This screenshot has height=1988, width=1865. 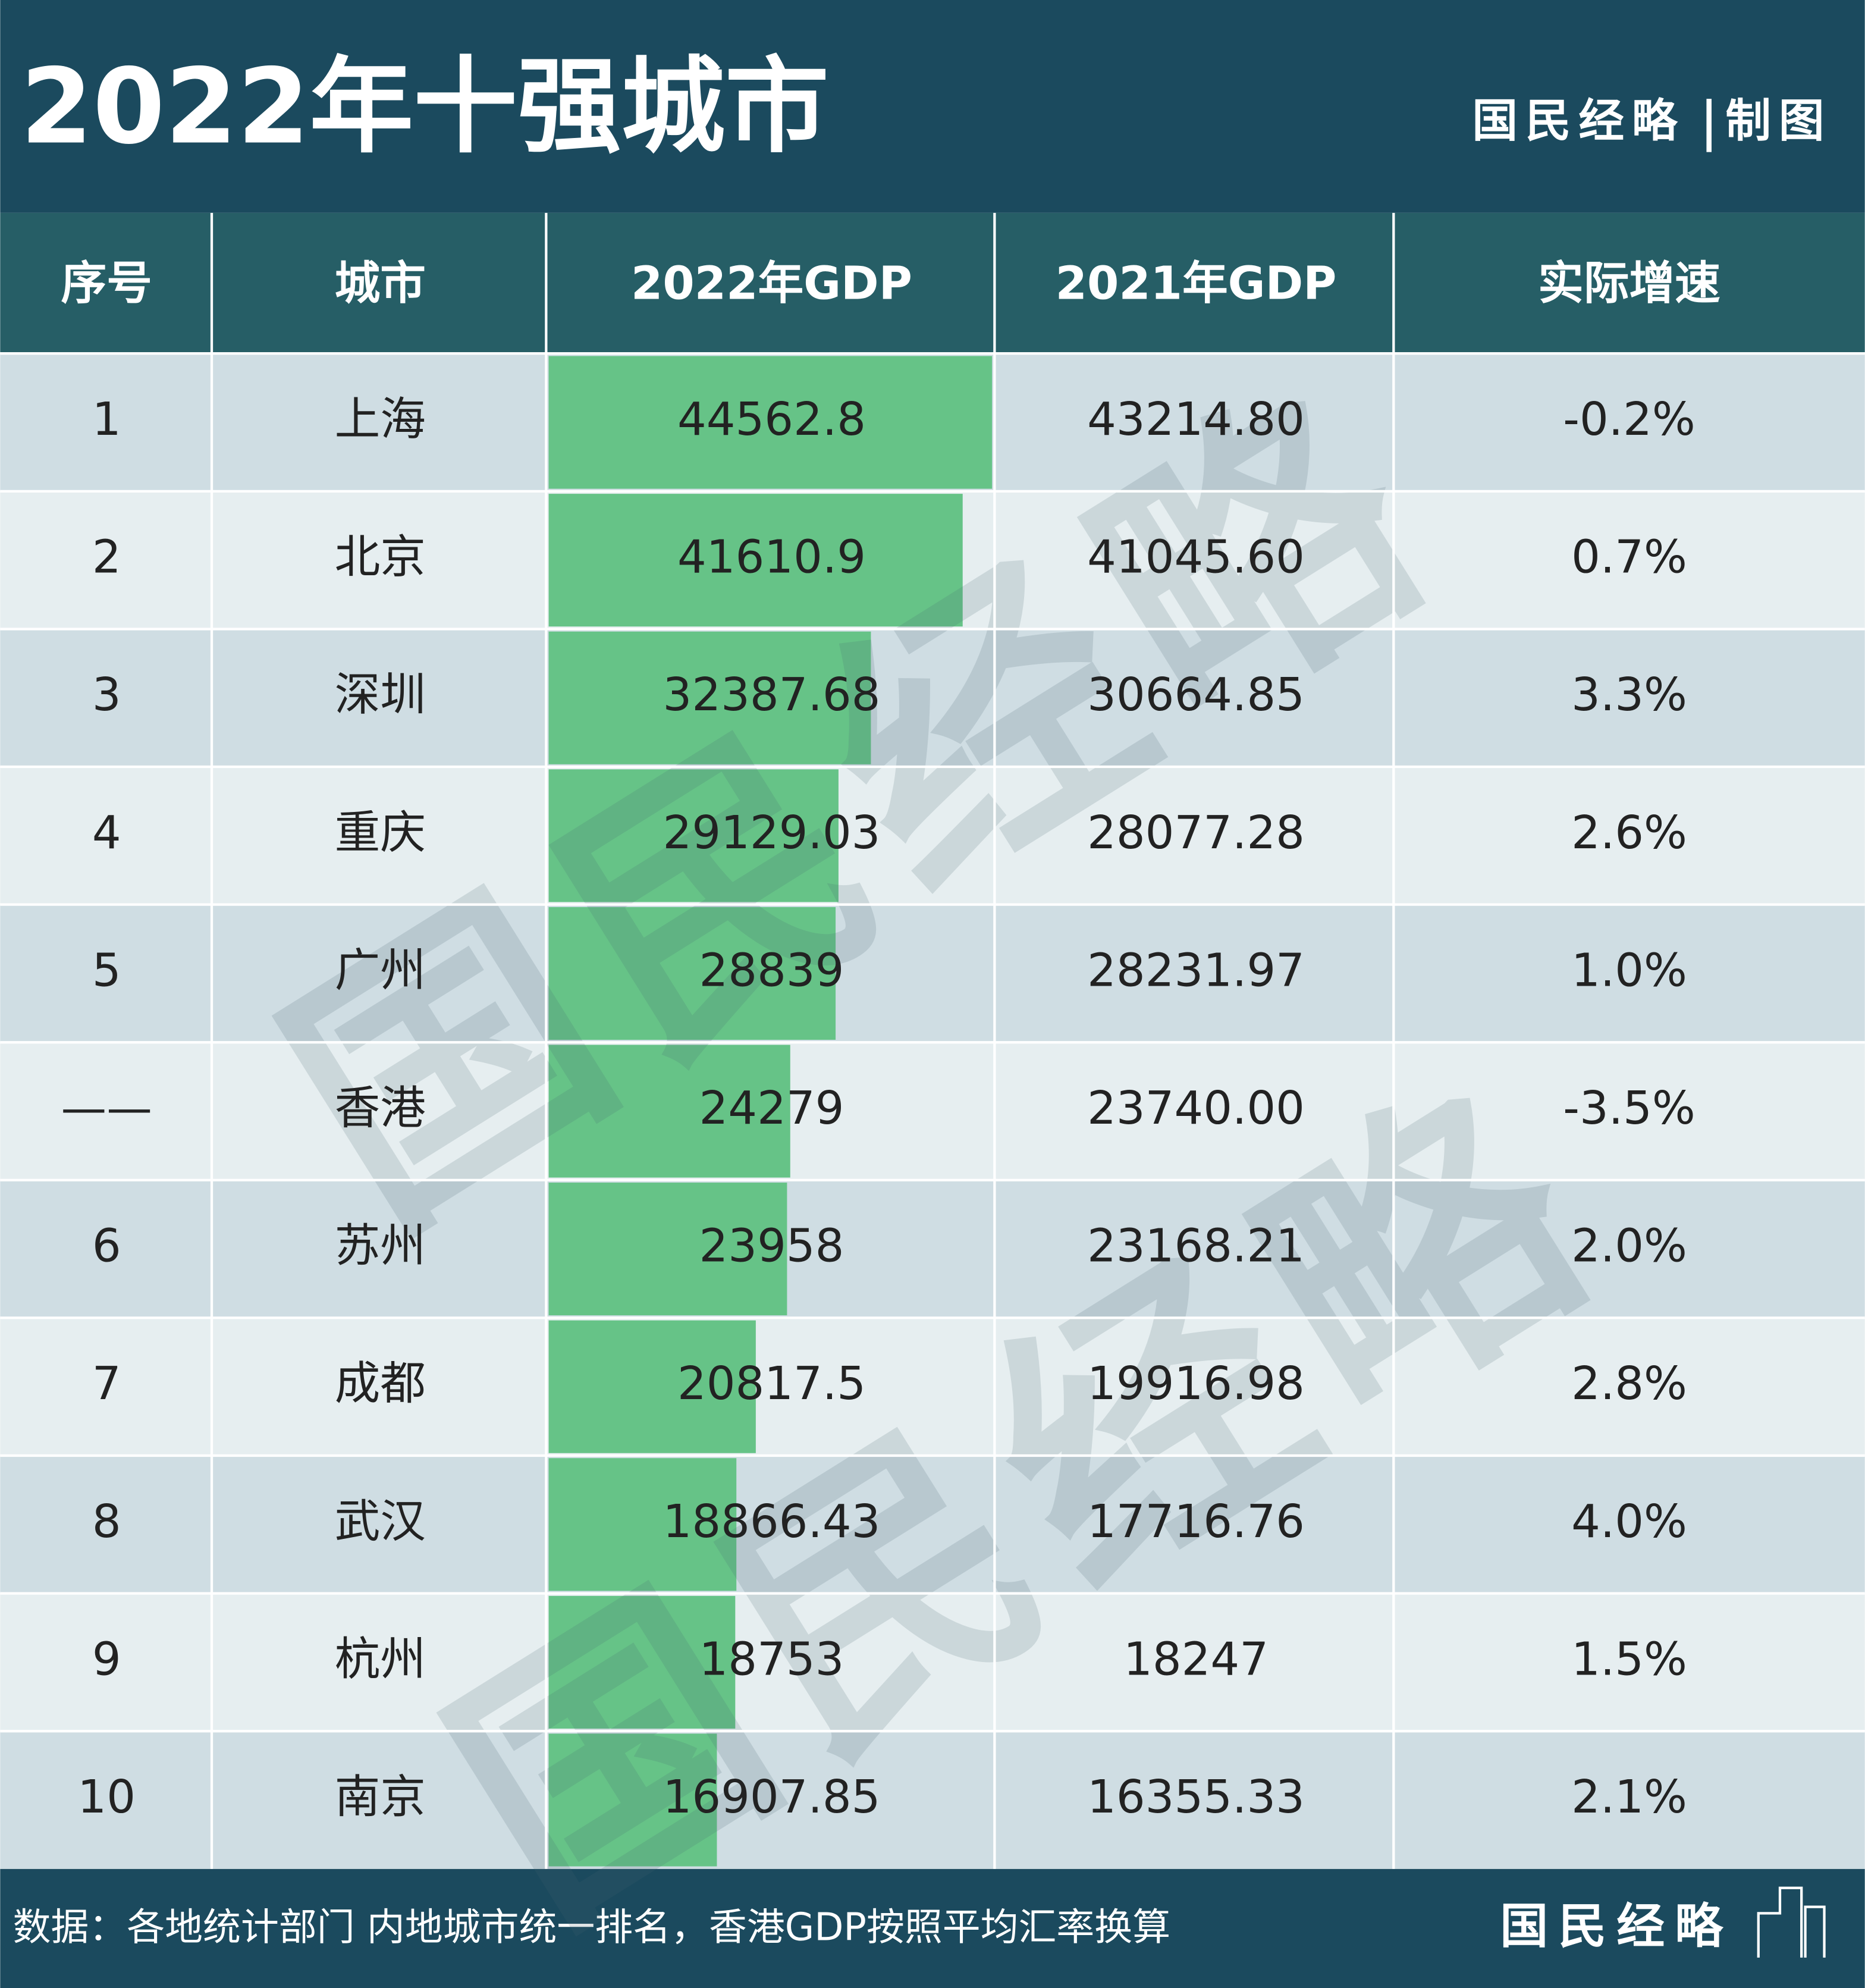 What do you see at coordinates (424, 108) in the screenshot?
I see `title: 2022年十强城市` at bounding box center [424, 108].